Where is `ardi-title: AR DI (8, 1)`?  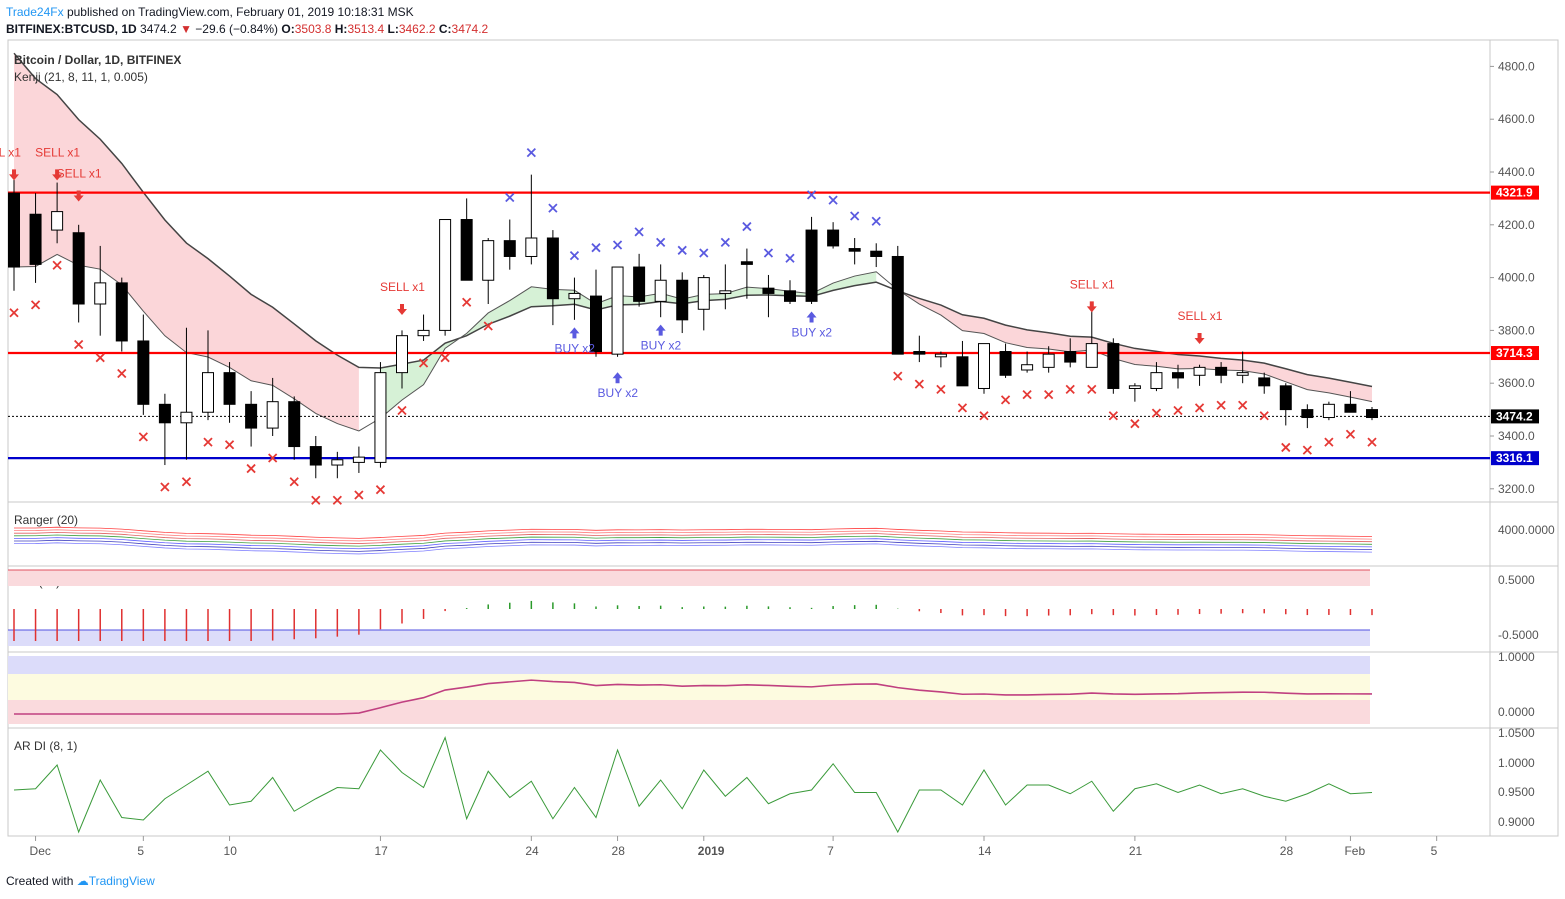 ardi-title: AR DI (8, 1) is located at coordinates (45, 746).